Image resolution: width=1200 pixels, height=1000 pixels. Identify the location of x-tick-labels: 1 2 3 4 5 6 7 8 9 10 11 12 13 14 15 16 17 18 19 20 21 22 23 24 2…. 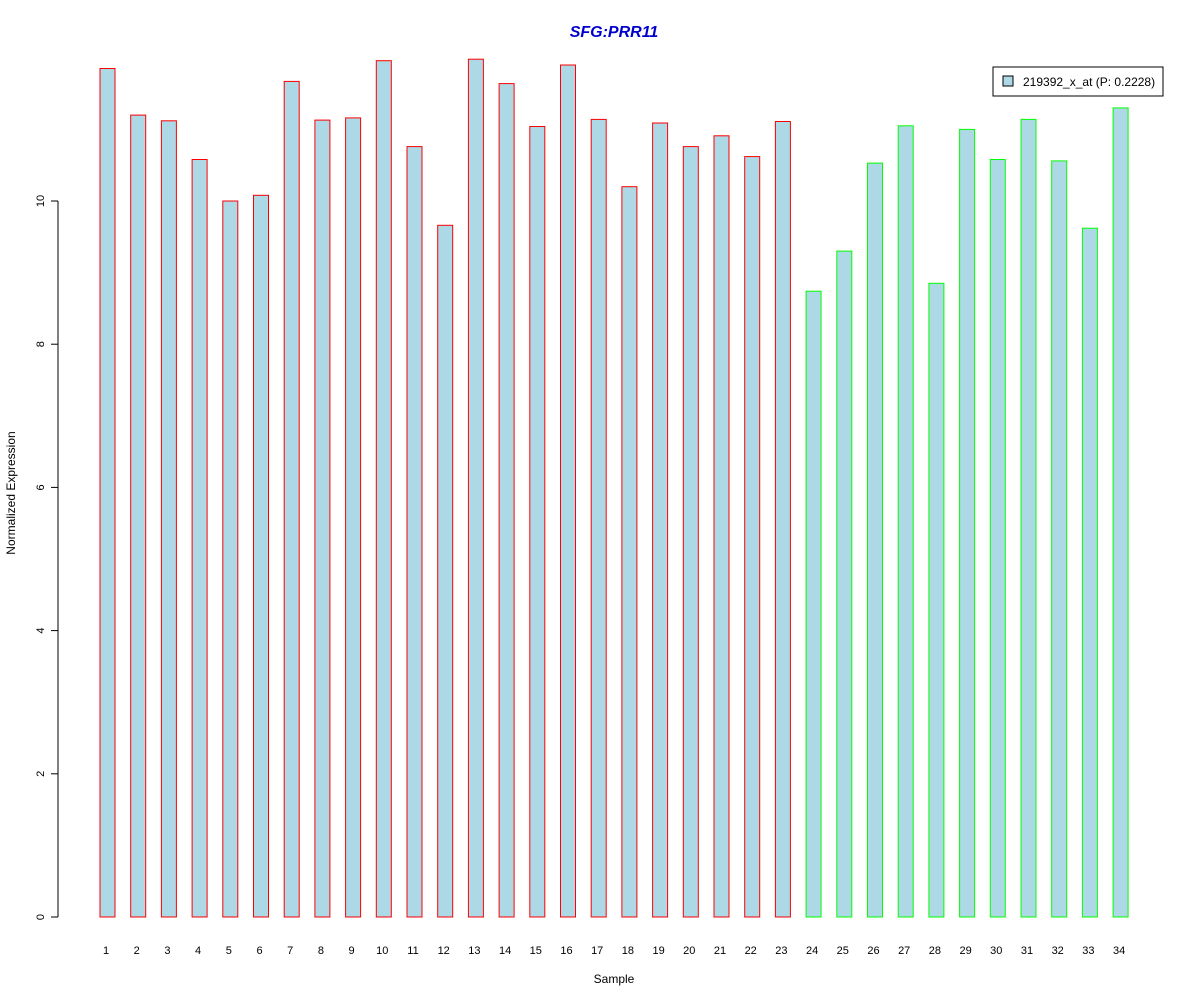
(614, 951).